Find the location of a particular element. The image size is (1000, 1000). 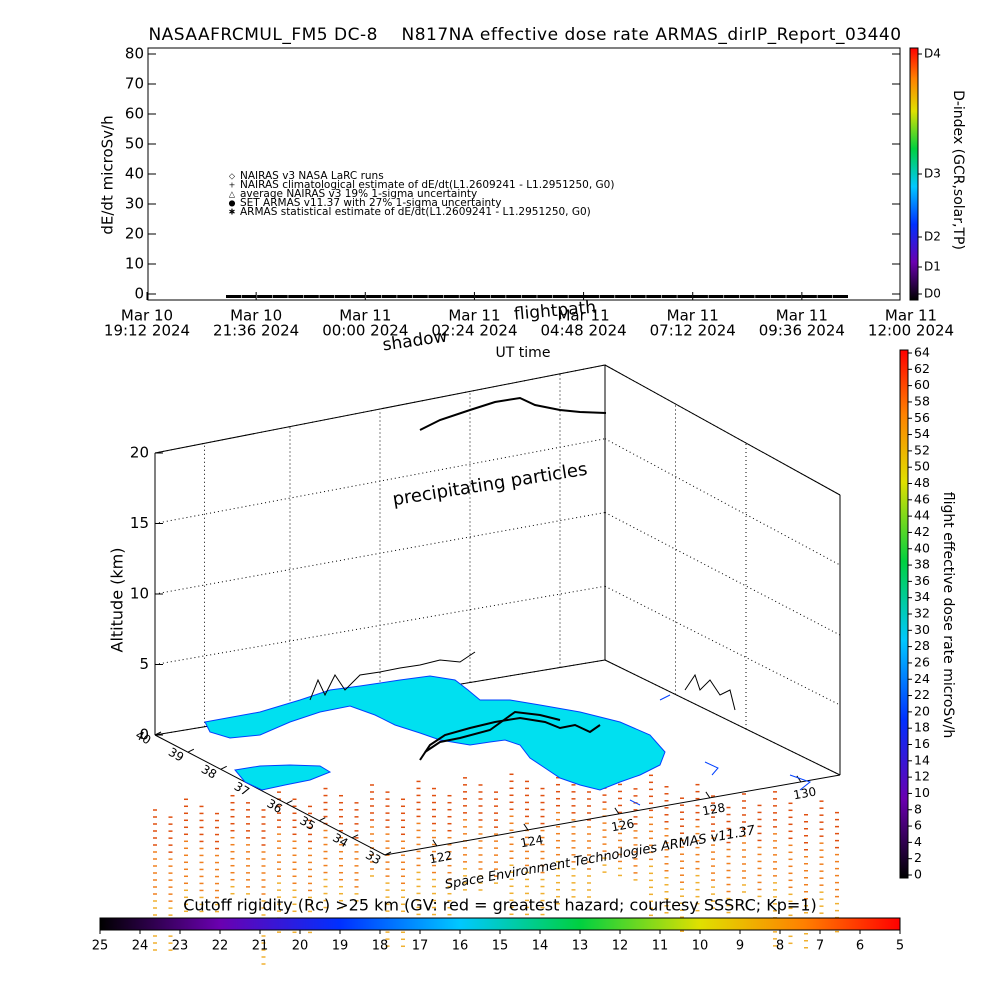

annotation: UT time is located at coordinates (523, 353).